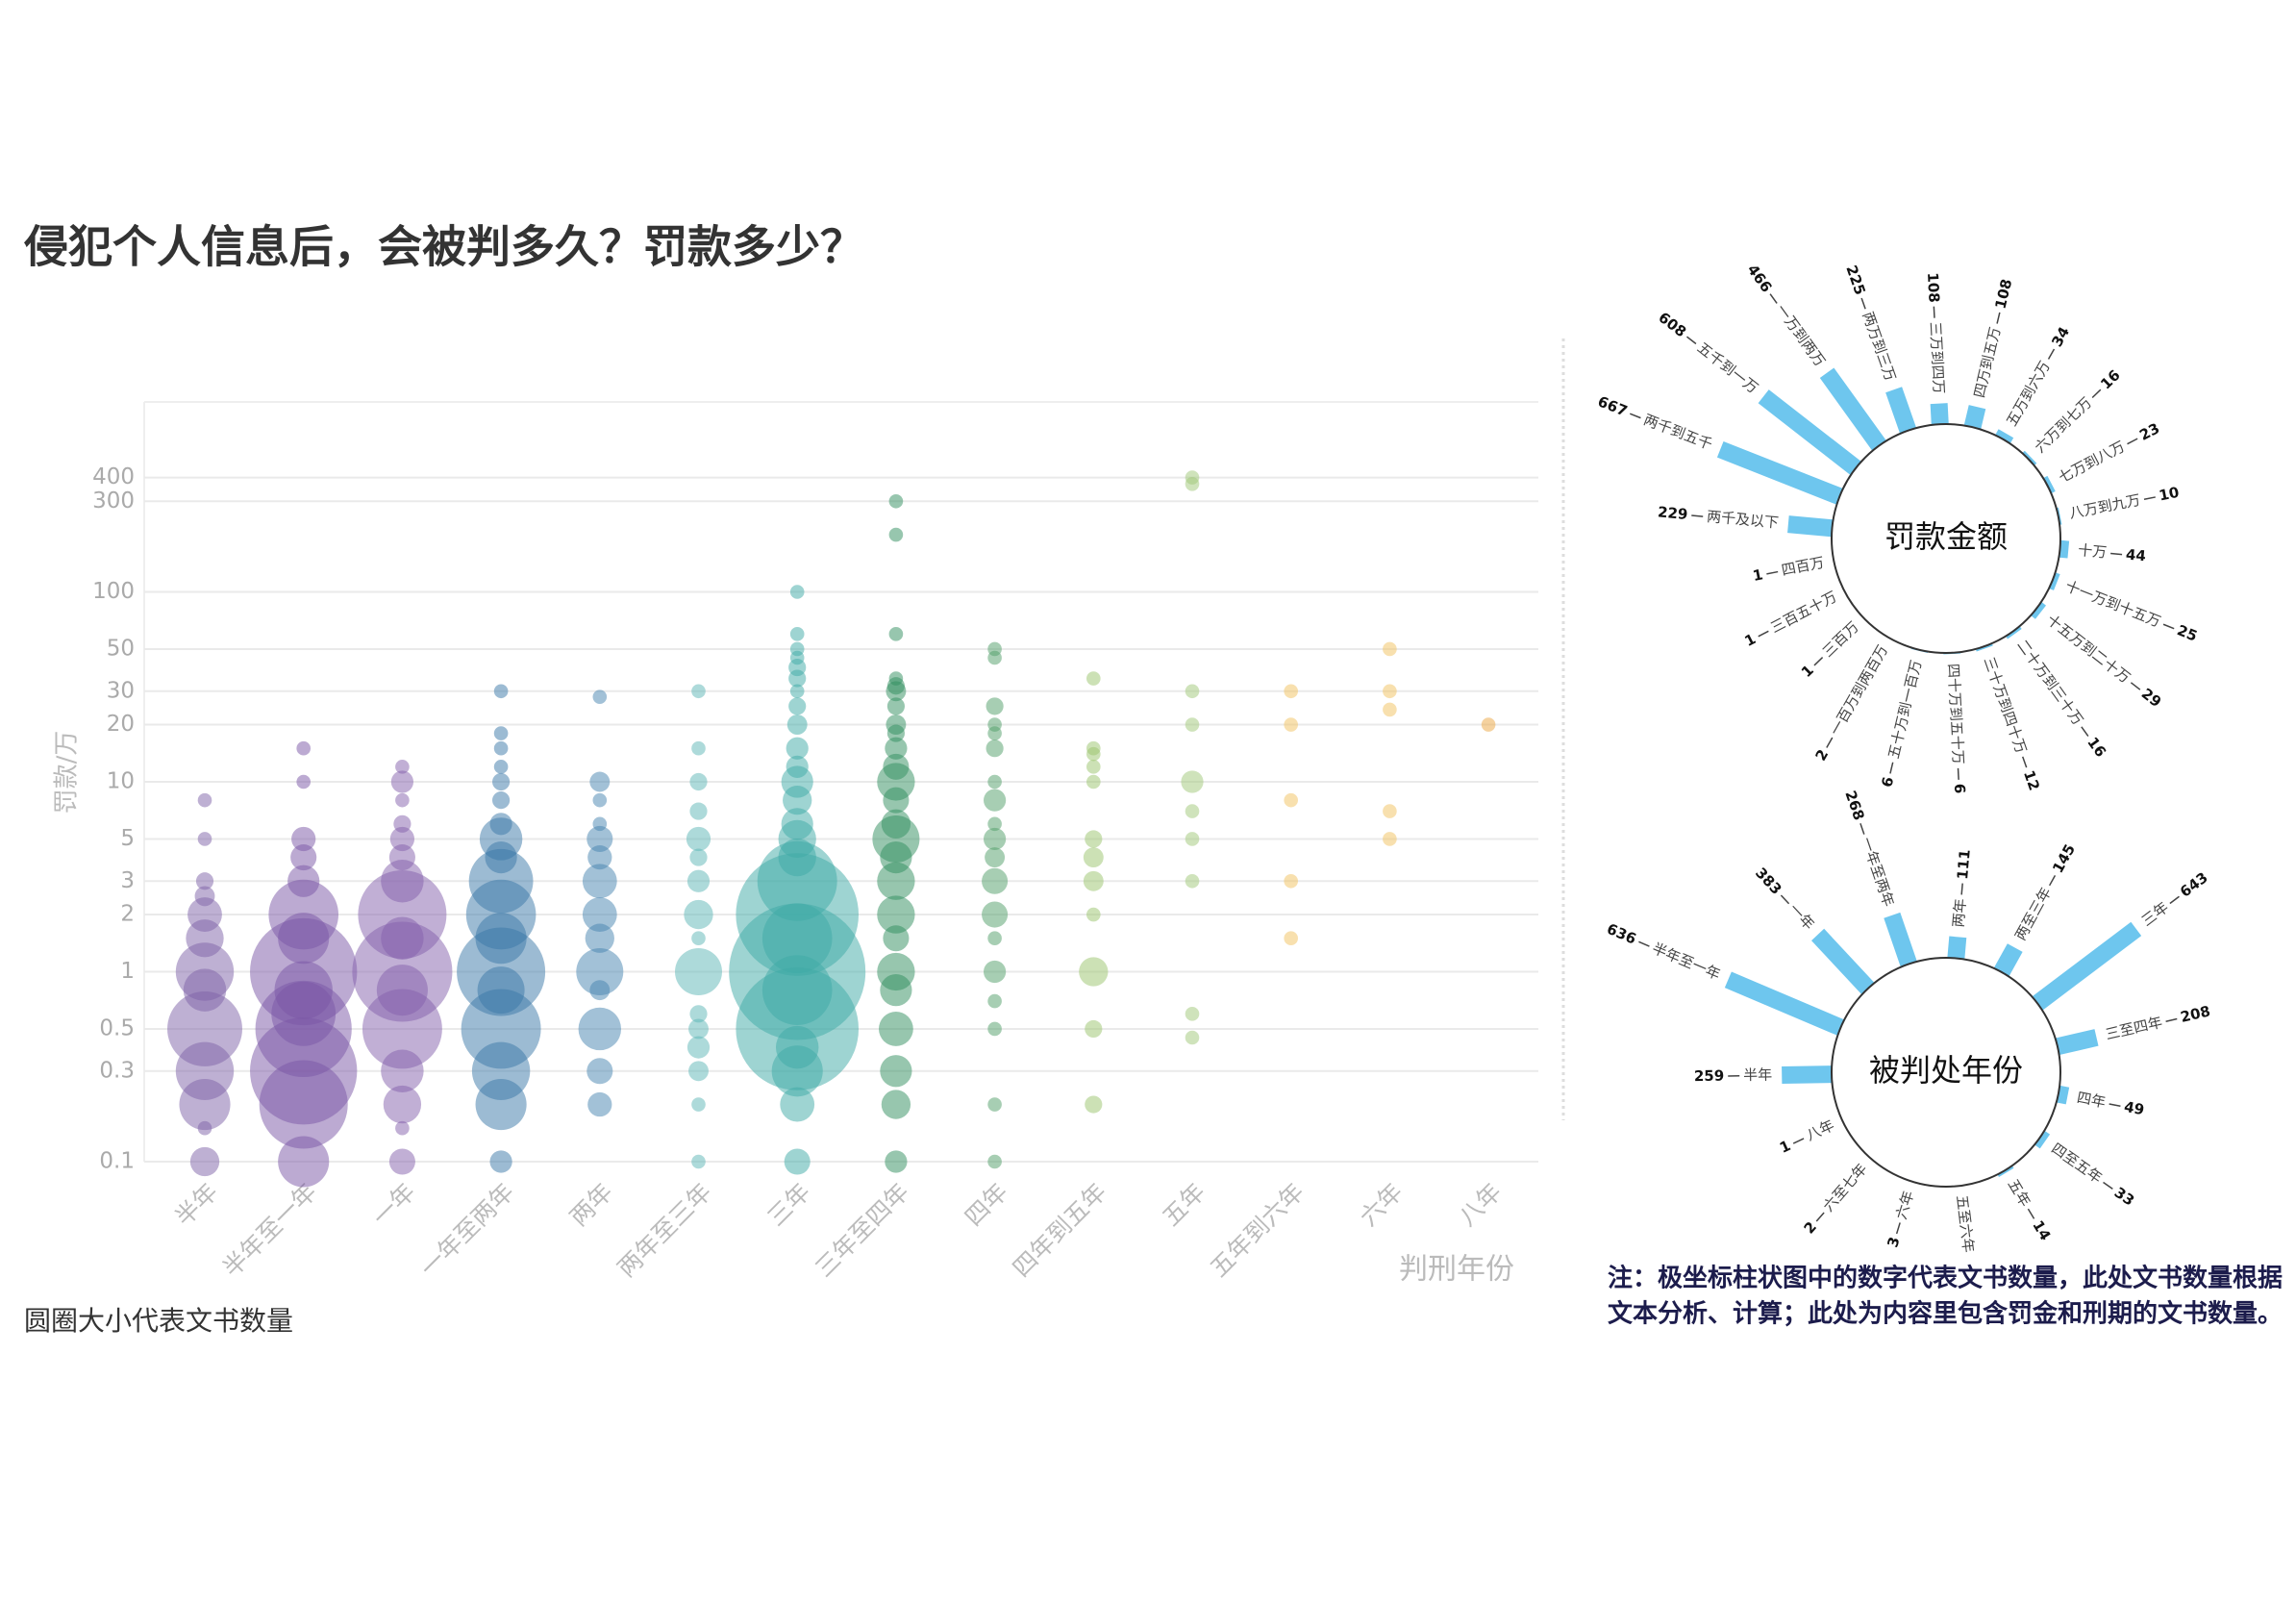  I want to click on bar-value-label: 229, so click(1672, 513).